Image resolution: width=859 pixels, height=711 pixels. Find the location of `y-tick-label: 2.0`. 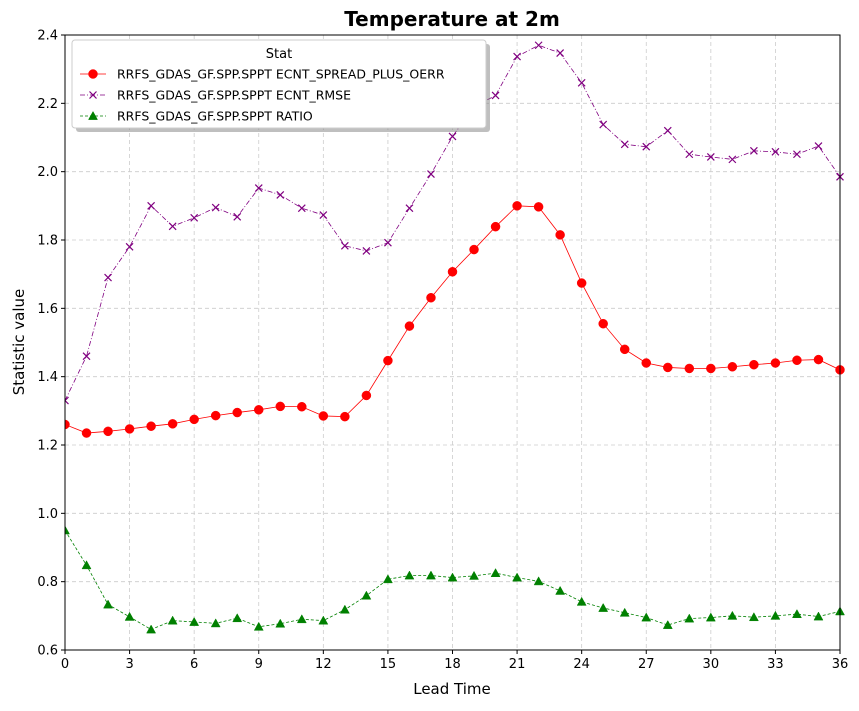

y-tick-label: 2.0 is located at coordinates (47, 172).